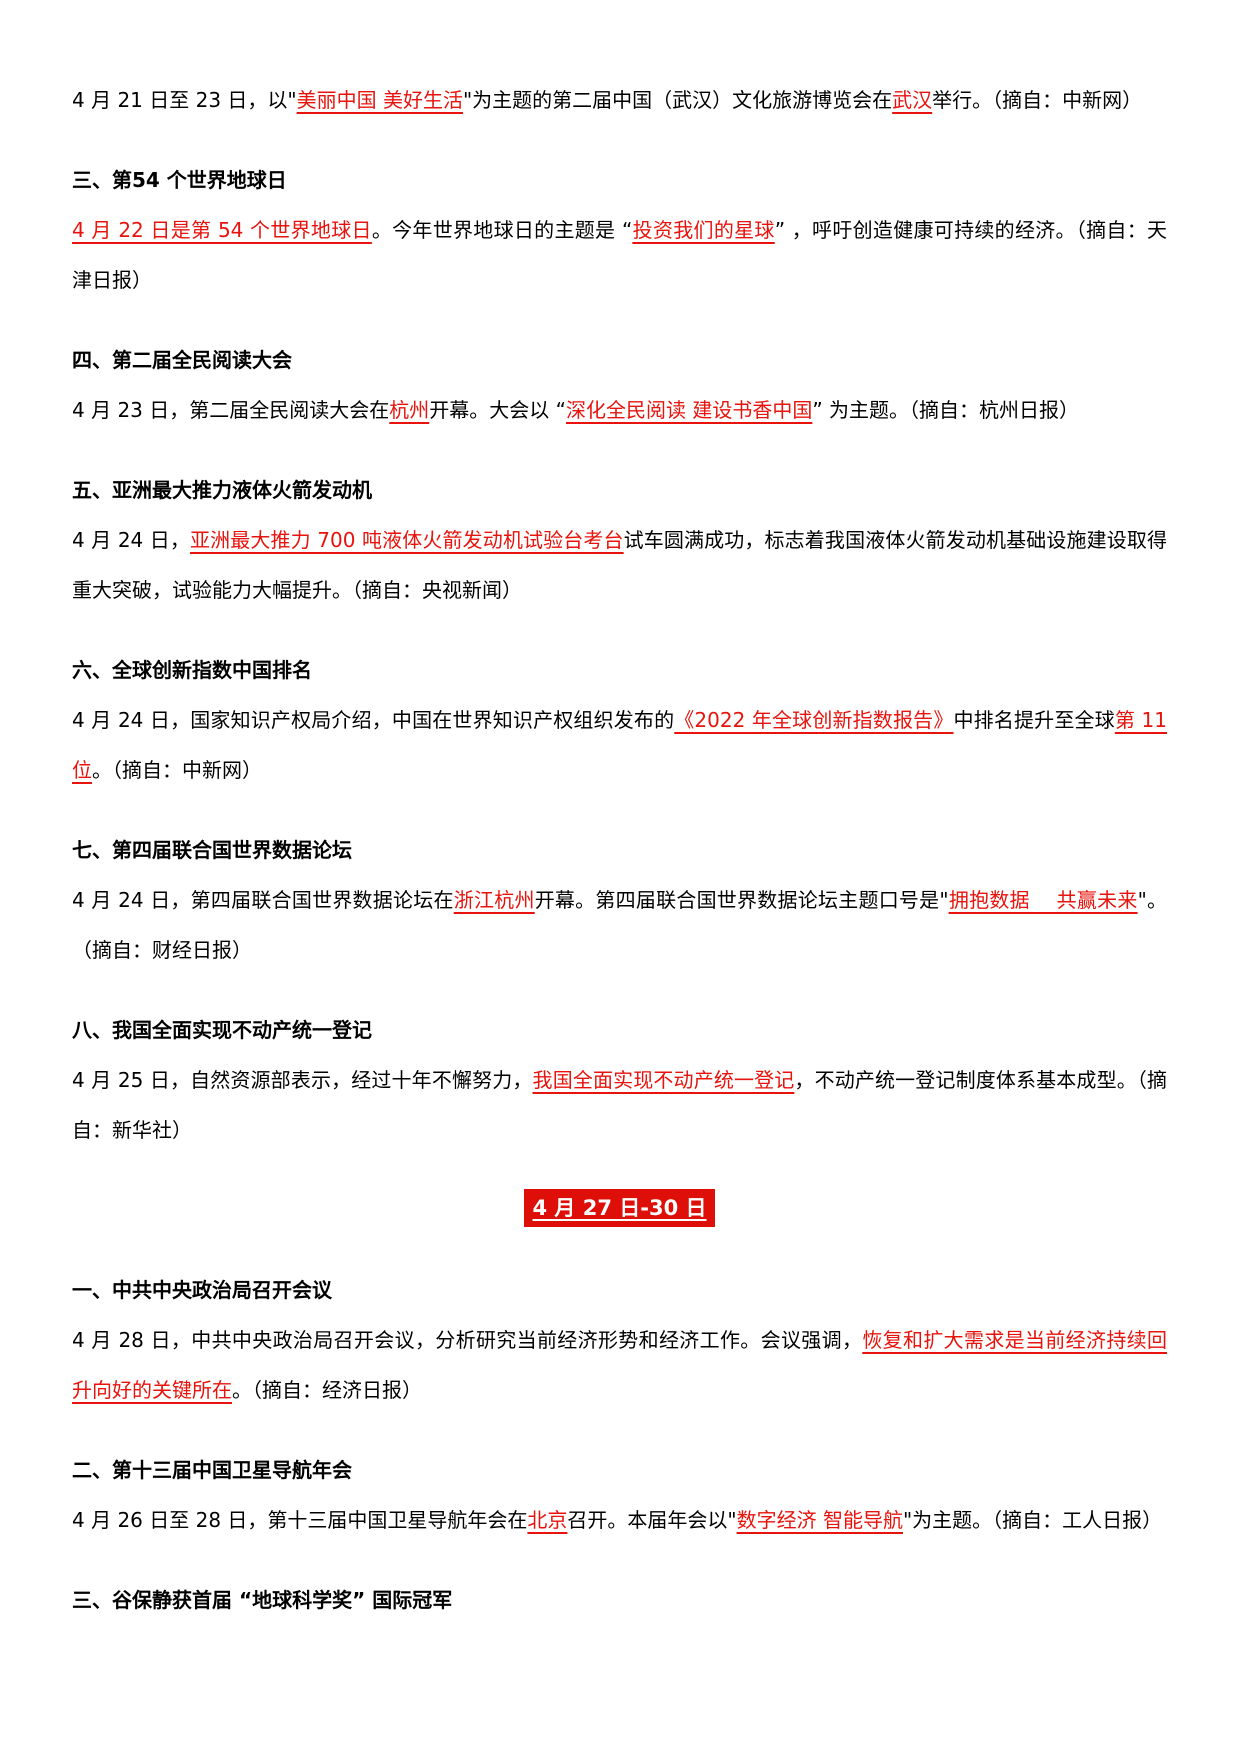 This screenshot has width=1240, height=1754. I want to click on highlighted-text: 美丽中国 美好生活, so click(379, 100).